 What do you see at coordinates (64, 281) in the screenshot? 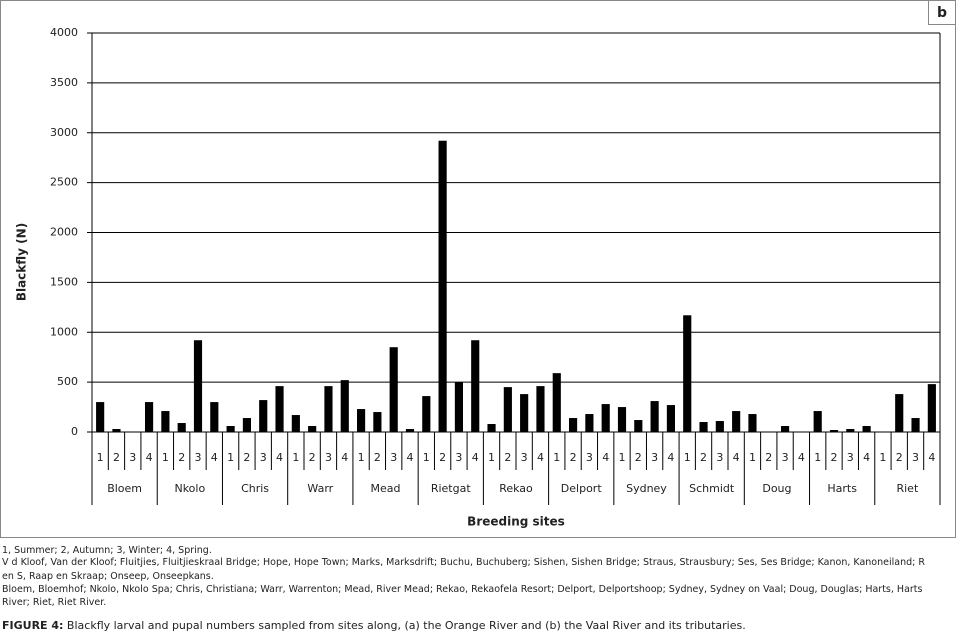
I see `y-tick-label: 1500` at bounding box center [64, 281].